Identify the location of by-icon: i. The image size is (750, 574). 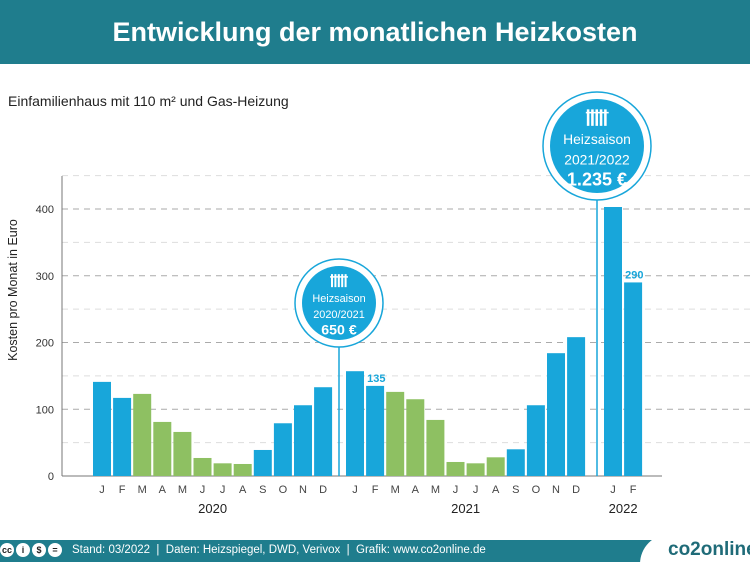
(23, 550).